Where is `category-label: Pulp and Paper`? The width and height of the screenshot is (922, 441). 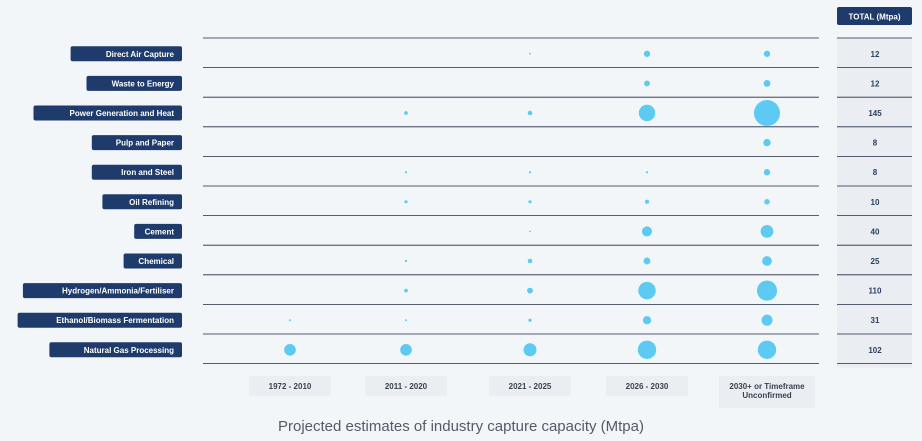
category-label: Pulp and Paper is located at coordinates (145, 143).